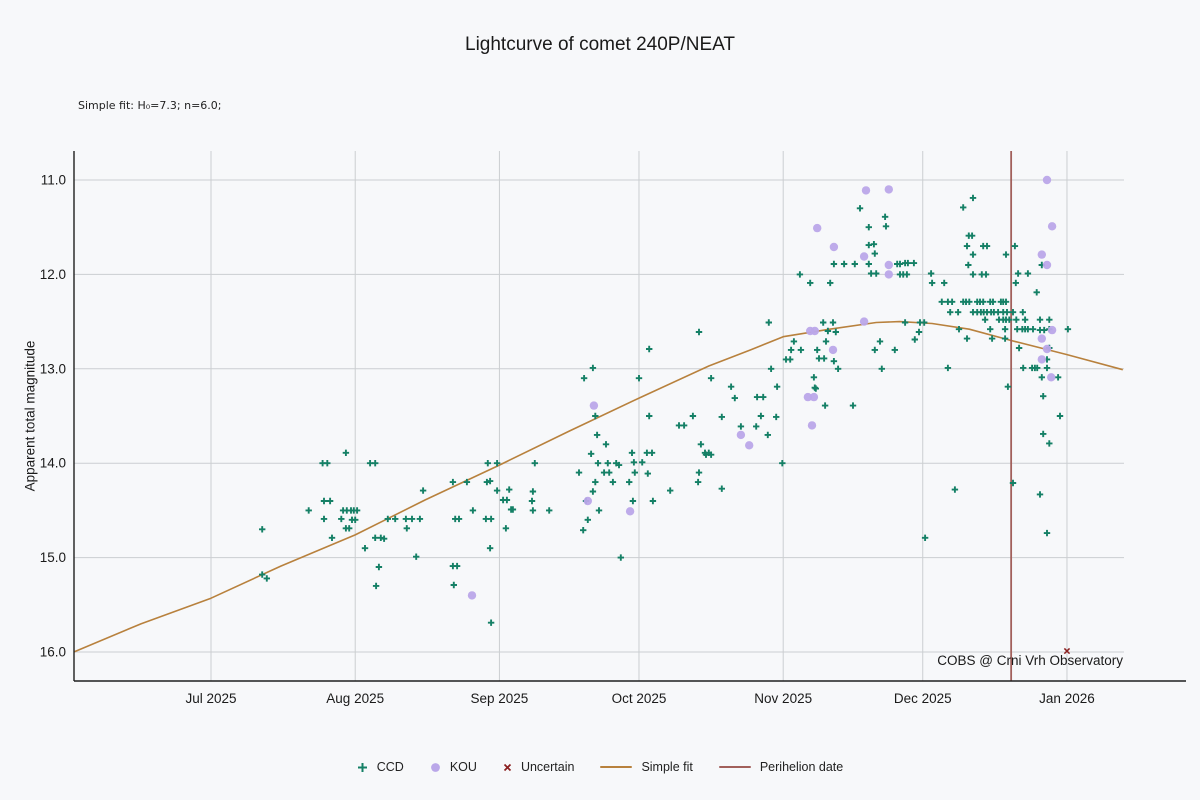 This screenshot has width=1200, height=800. What do you see at coordinates (801, 767) in the screenshot?
I see `legend-label-perihelion: Perihelion date` at bounding box center [801, 767].